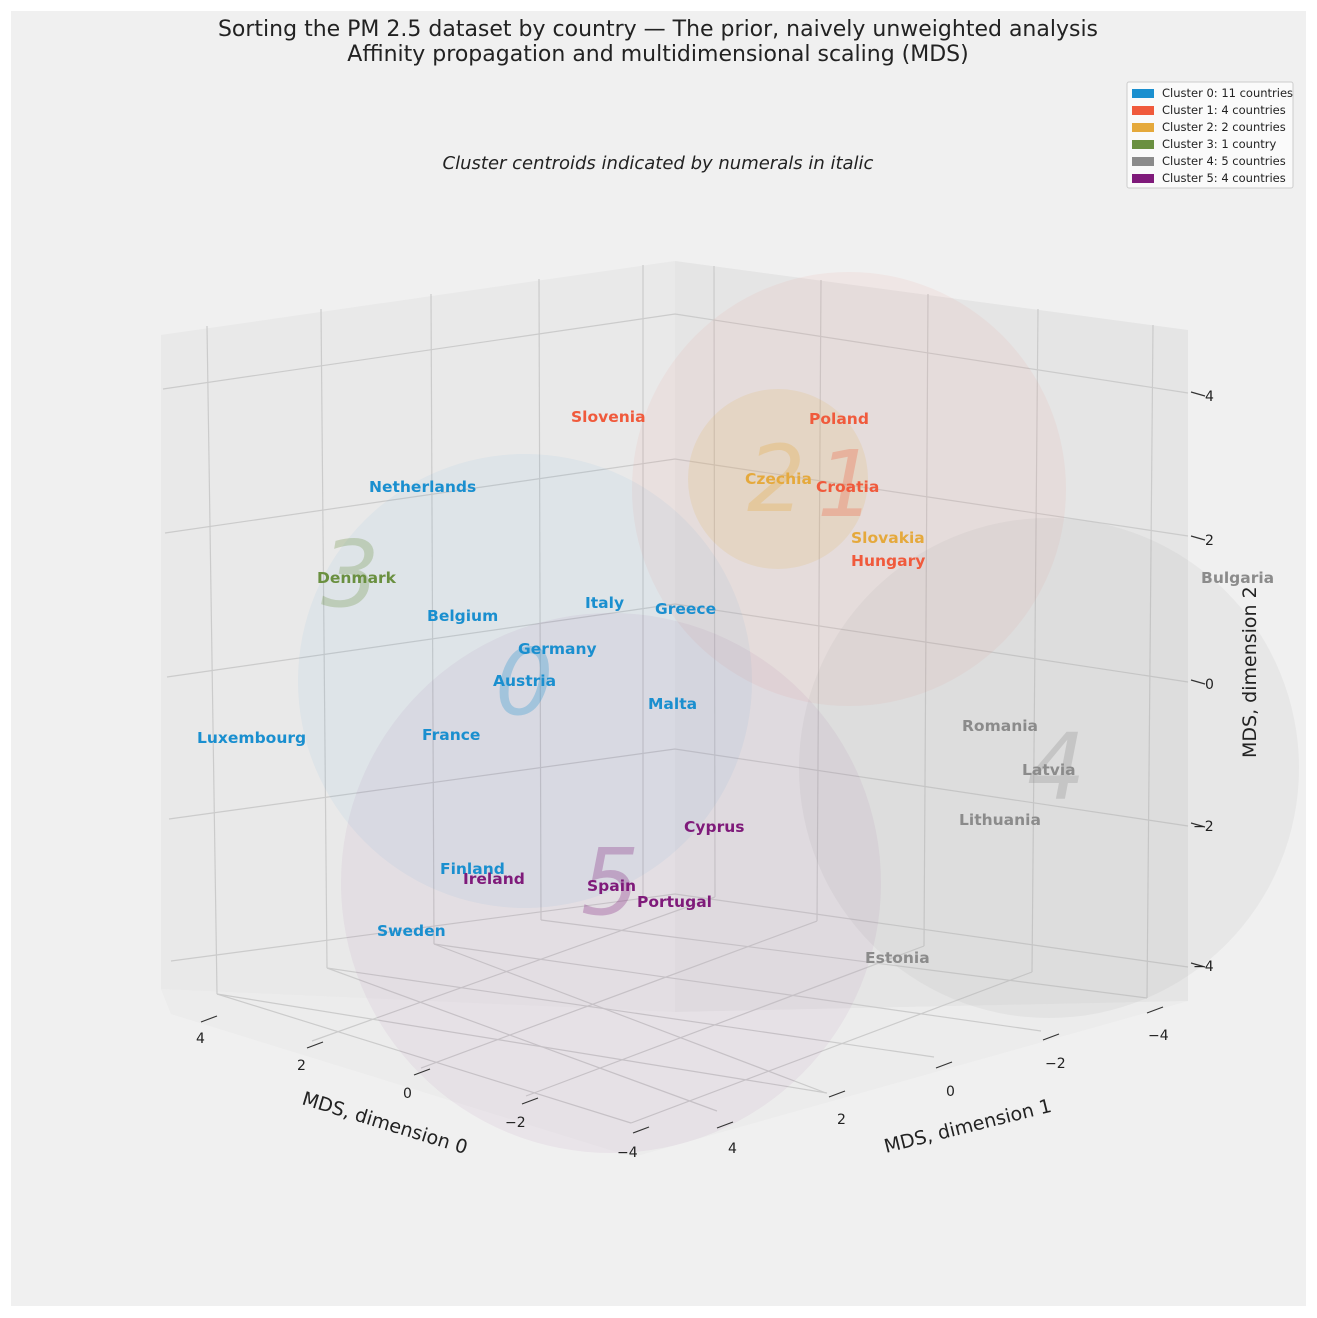  Describe the element at coordinates (672, 704) in the screenshot. I see `country-label: Malta` at that location.